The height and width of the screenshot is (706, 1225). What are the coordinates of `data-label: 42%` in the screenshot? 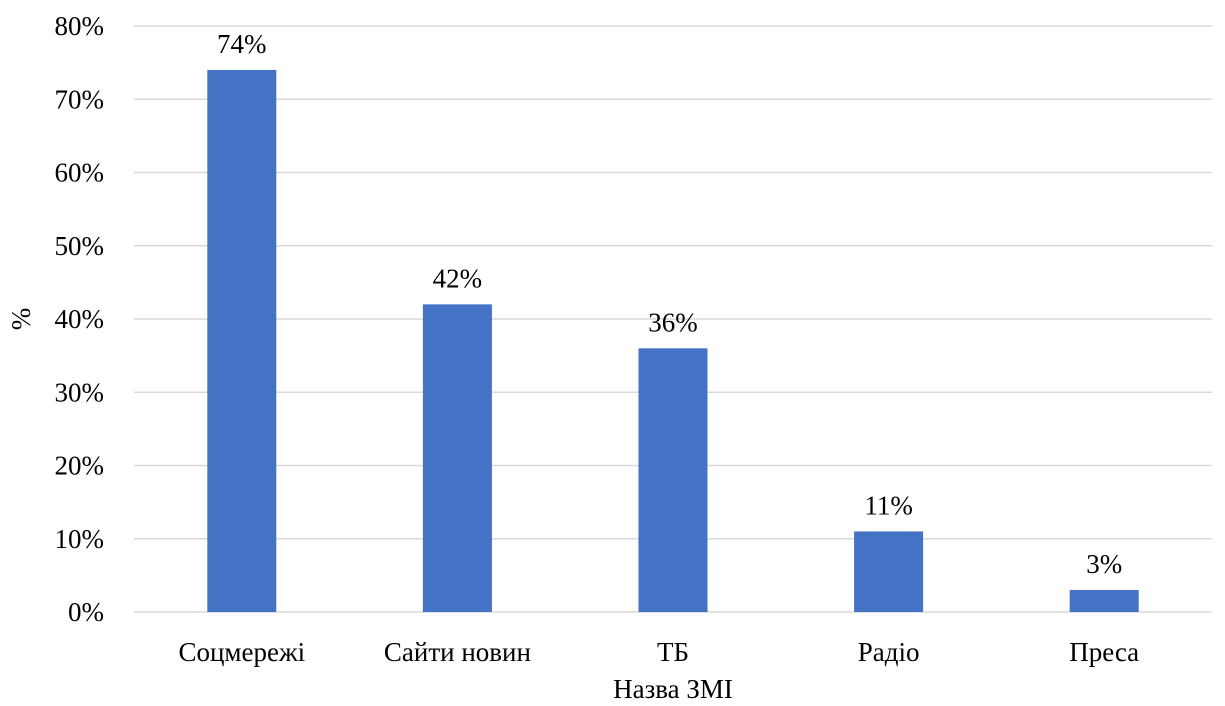 It's located at (458, 278).